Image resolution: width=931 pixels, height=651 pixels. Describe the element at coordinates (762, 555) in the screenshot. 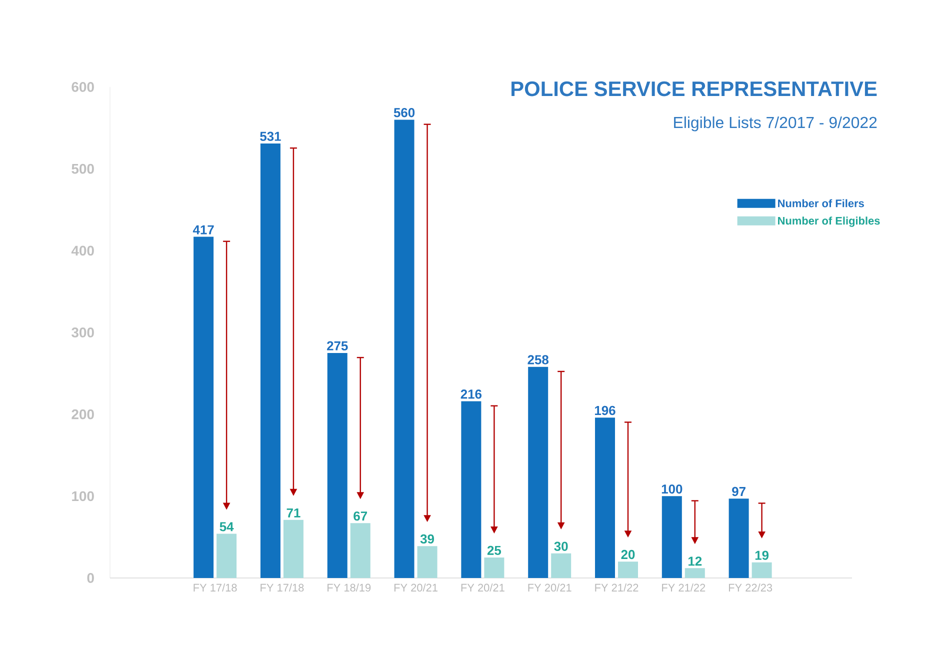

I see `data-label: 19` at that location.